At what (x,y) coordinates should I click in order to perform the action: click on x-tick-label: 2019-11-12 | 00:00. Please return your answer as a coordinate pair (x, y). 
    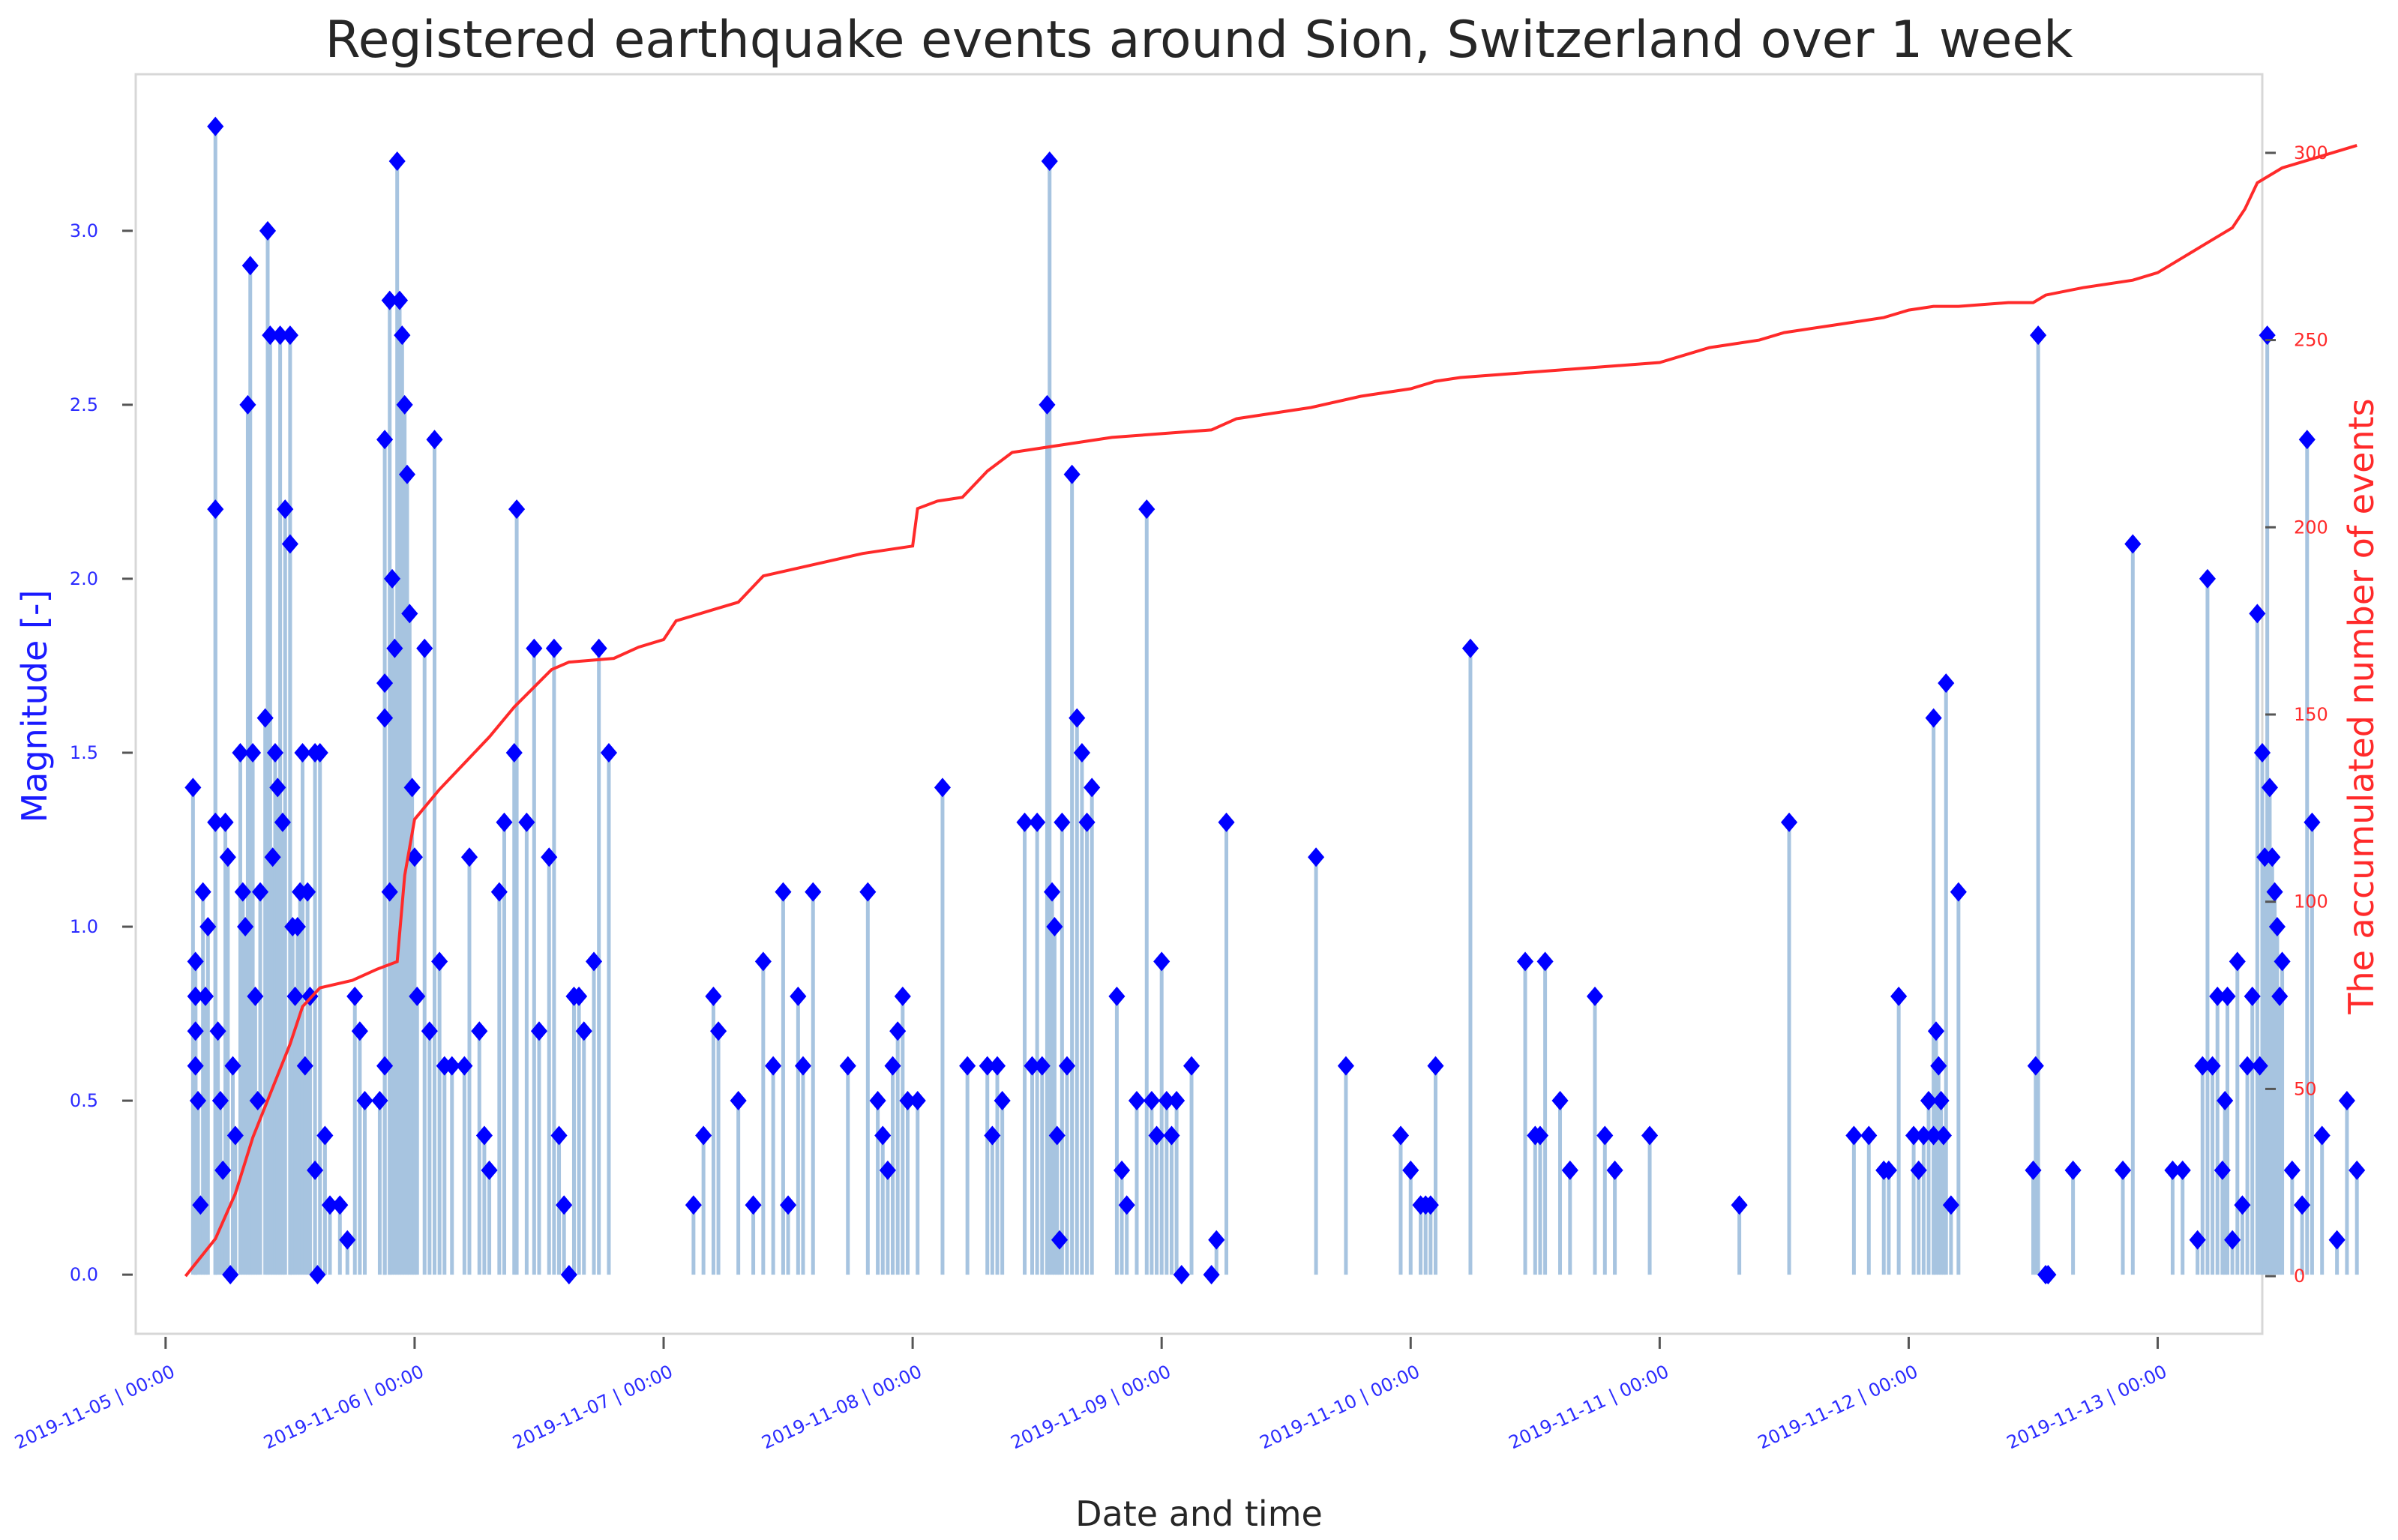
    Looking at the image, I should click on (1838, 1407).